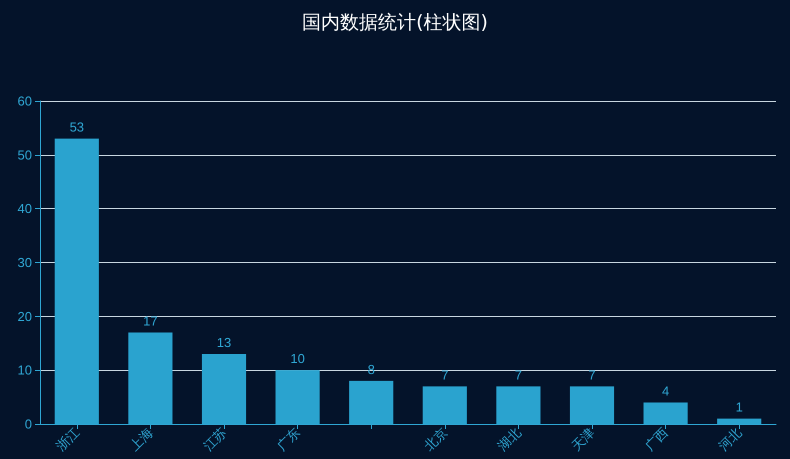 The image size is (790, 459). I want to click on y-tick-label: 60, so click(25, 101).